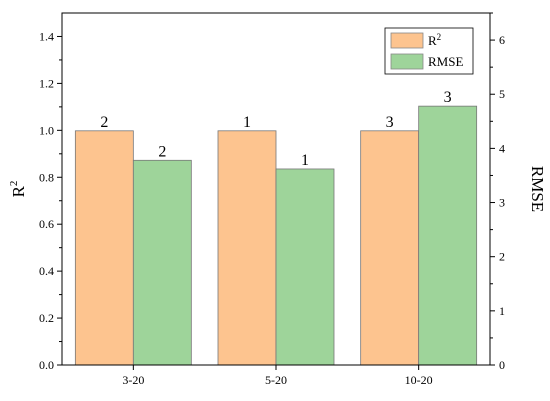  Describe the element at coordinates (247, 122) in the screenshot. I see `bar-label-r2-5-20: 1` at that location.